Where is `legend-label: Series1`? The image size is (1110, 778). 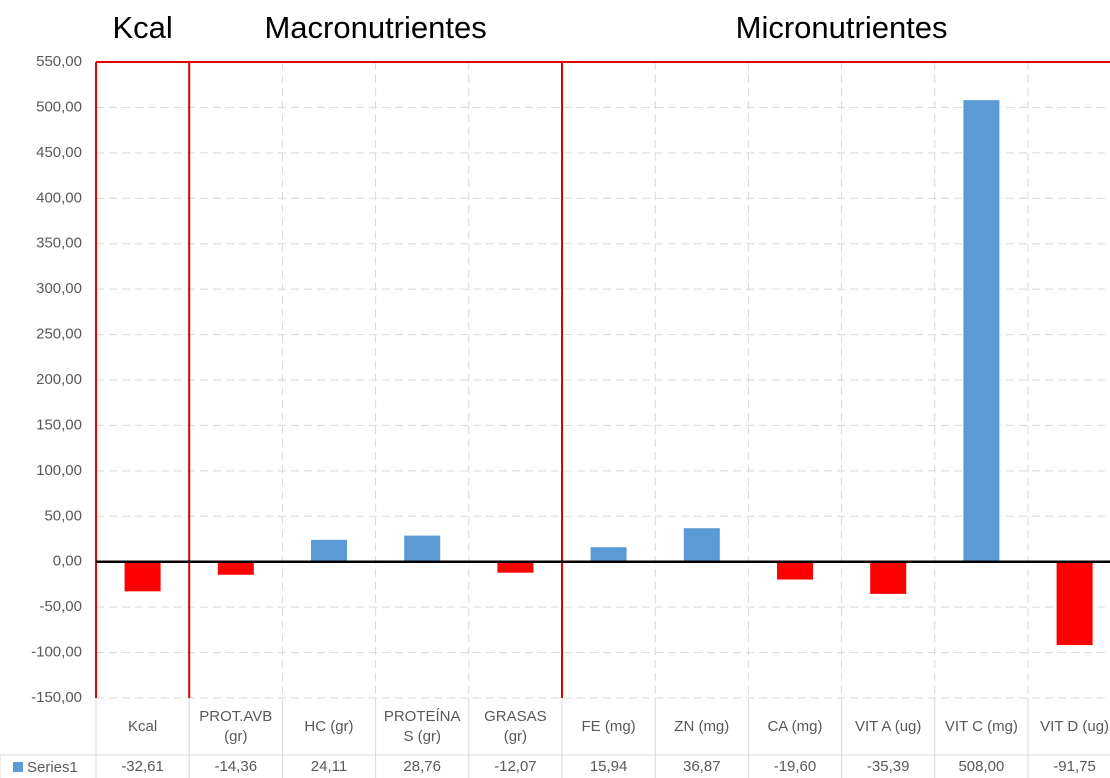 legend-label: Series1 is located at coordinates (52, 767).